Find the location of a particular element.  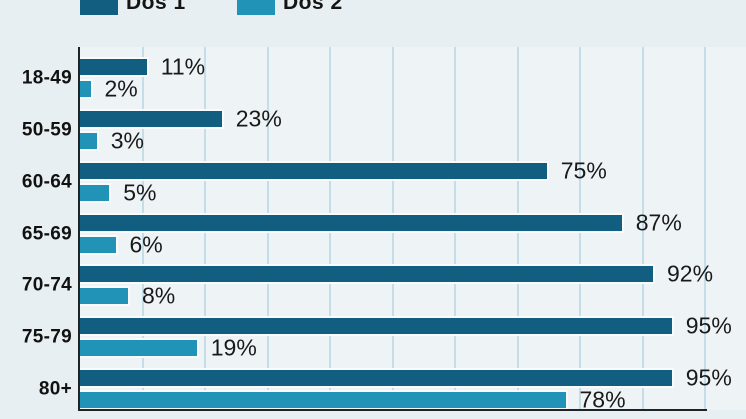

value-label: 5% is located at coordinates (140, 192).